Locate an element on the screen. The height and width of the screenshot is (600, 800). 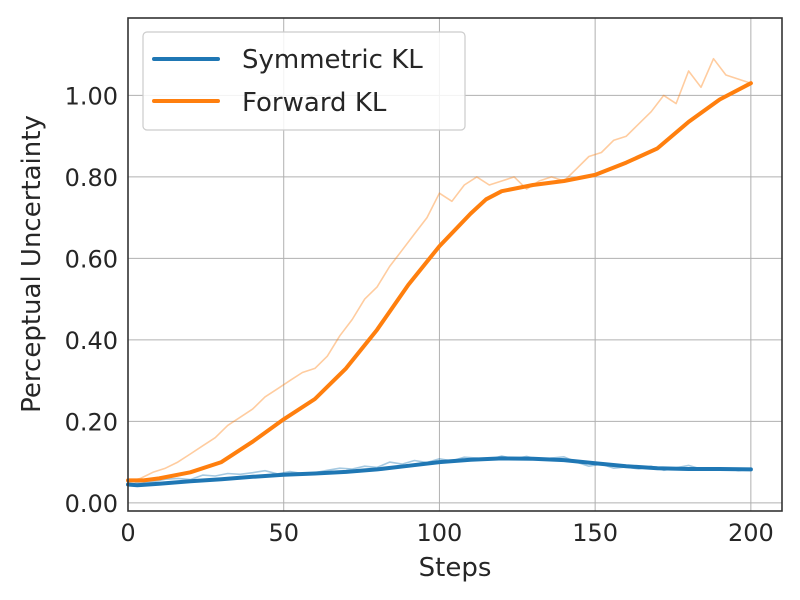
legend-box is located at coordinates (304, 81).